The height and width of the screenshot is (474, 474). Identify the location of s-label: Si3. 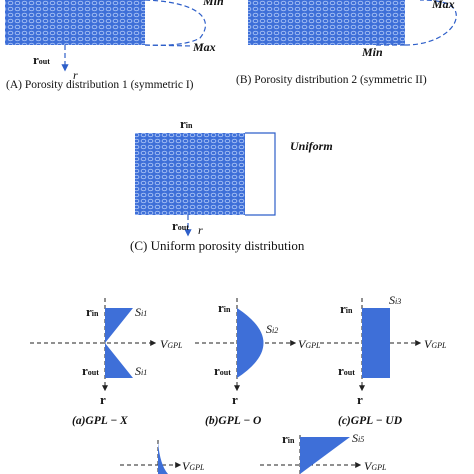
(395, 300).